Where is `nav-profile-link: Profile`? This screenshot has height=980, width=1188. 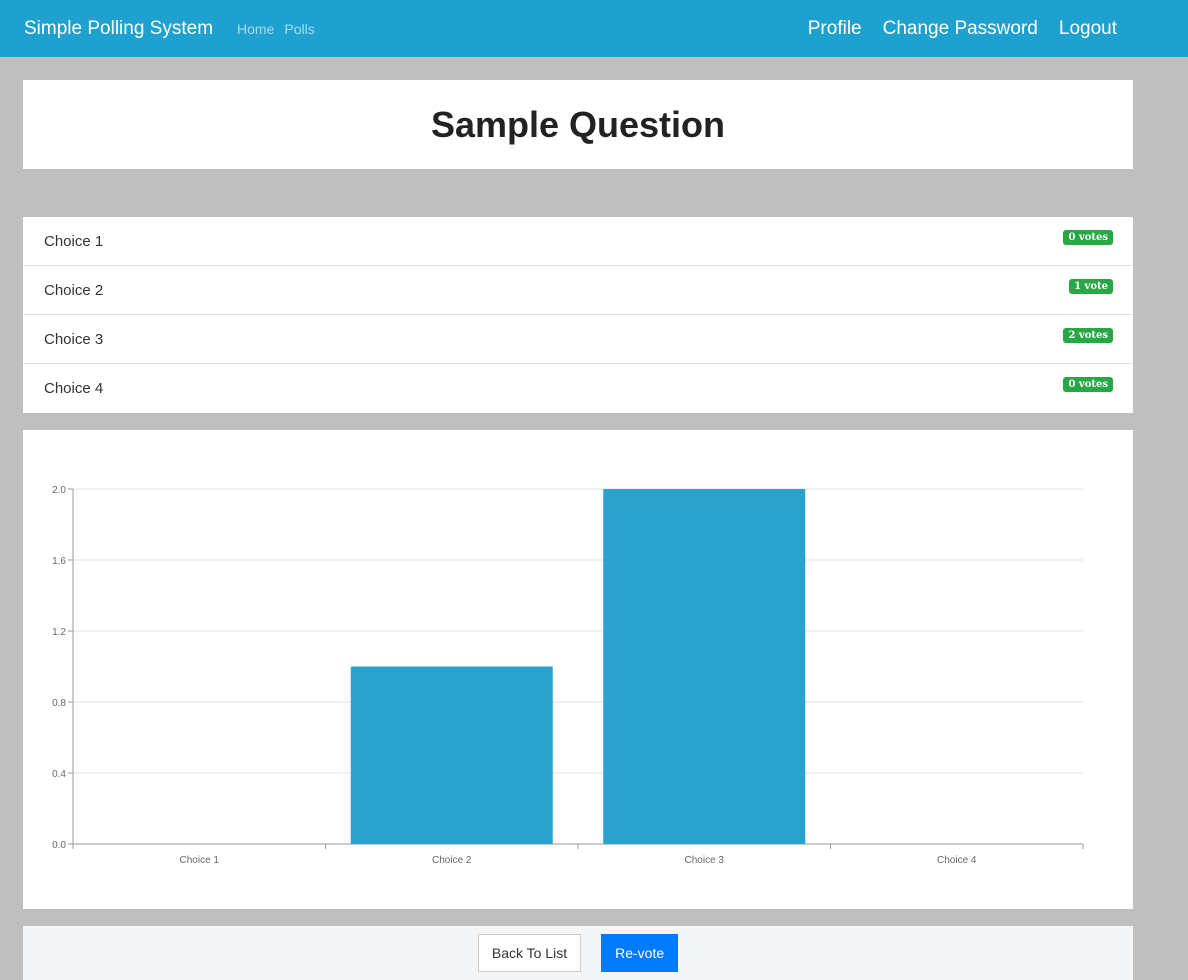 nav-profile-link: Profile is located at coordinates (834, 28).